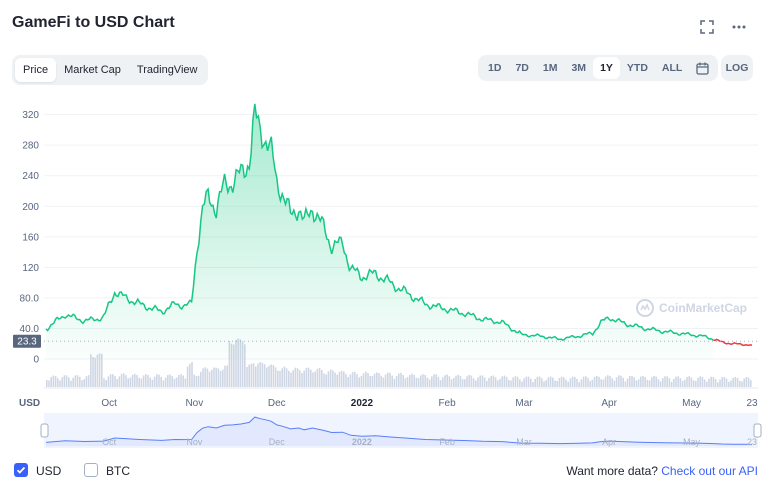 This screenshot has height=496, width=772. What do you see at coordinates (109, 442) in the screenshot?
I see `navigator-tick-label: Oct` at bounding box center [109, 442].